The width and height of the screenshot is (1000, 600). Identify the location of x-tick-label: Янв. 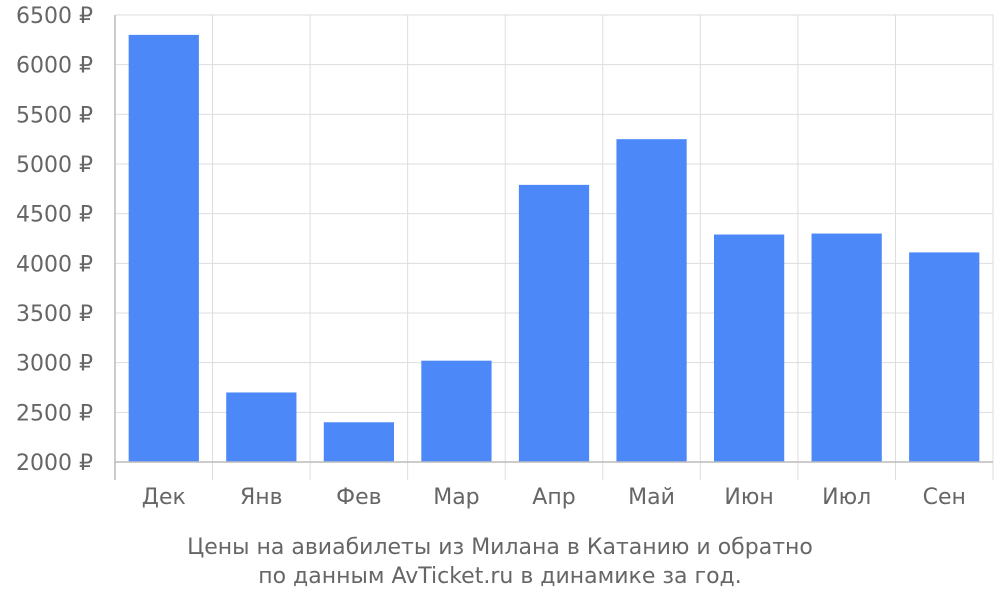
(261, 497).